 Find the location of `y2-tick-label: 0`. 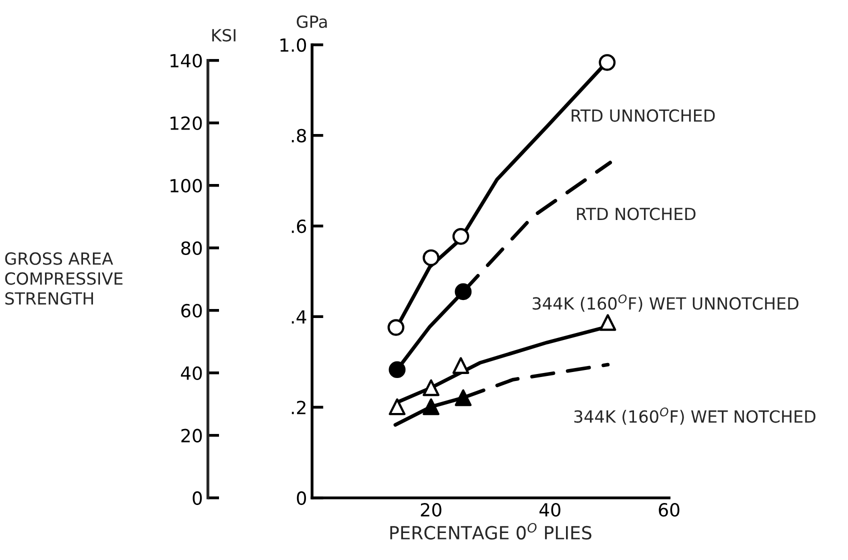

y2-tick-label: 0 is located at coordinates (197, 498).